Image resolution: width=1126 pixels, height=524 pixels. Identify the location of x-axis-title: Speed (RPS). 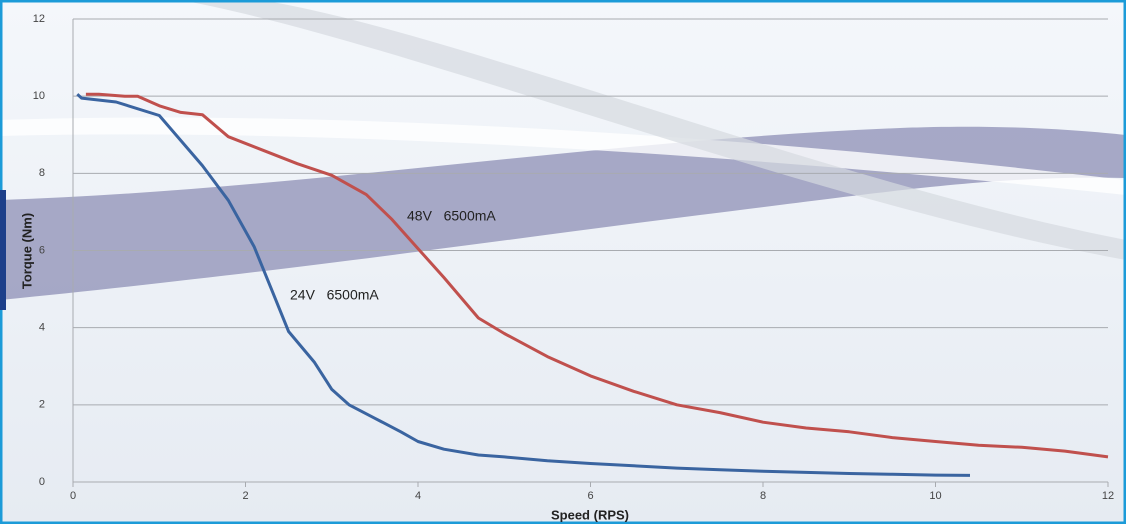
(590, 514).